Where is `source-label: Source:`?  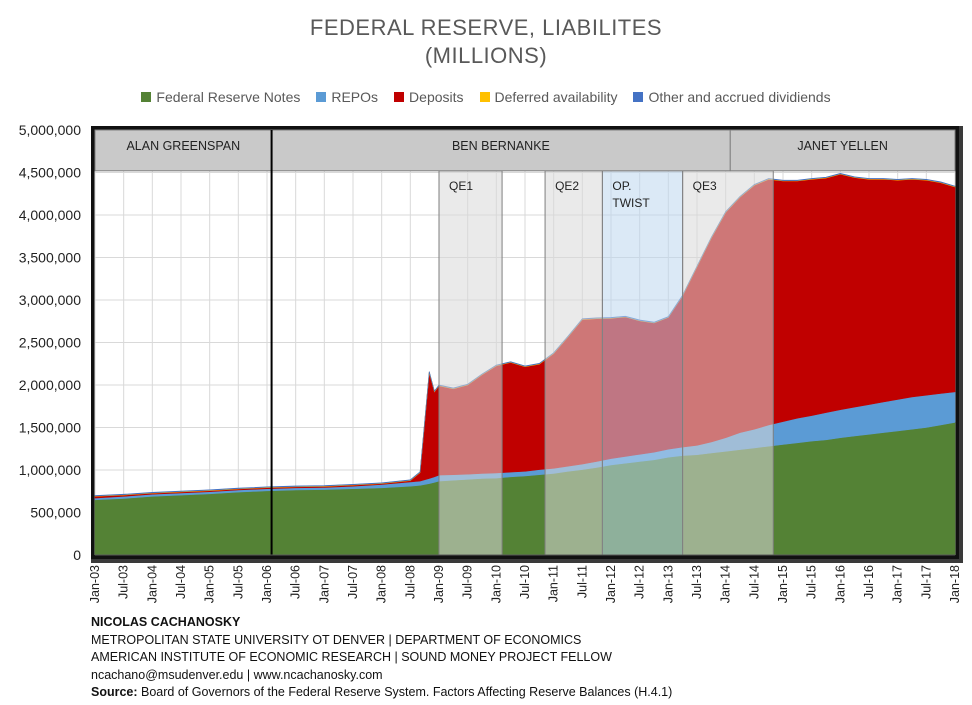 source-label: Source: is located at coordinates (114, 692).